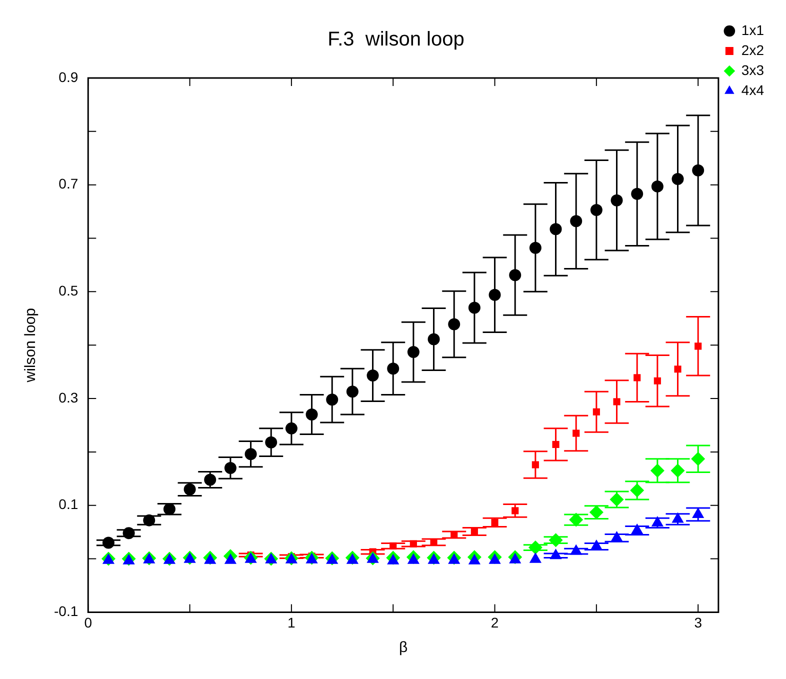  Describe the element at coordinates (752, 30) in the screenshot. I see `legend-label: 1x1` at that location.